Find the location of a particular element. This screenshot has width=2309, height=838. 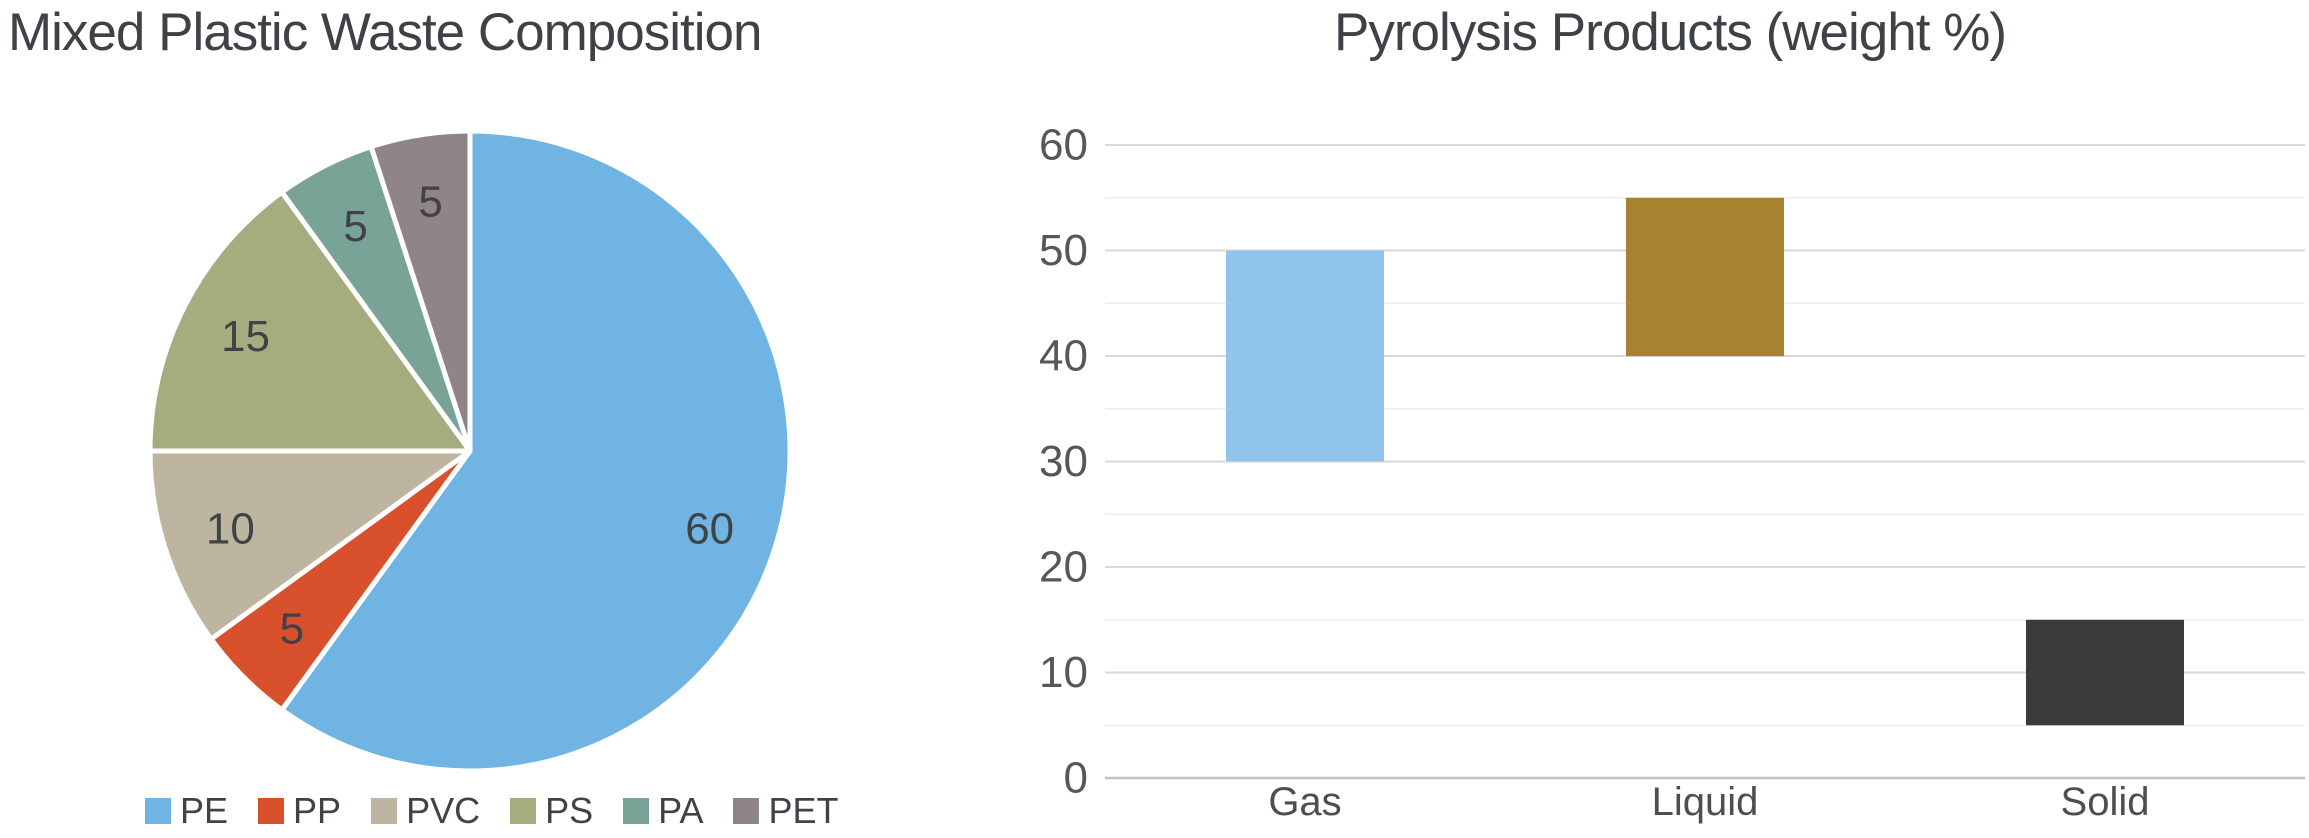

pie-slice-PVC is located at coordinates (310, 545).